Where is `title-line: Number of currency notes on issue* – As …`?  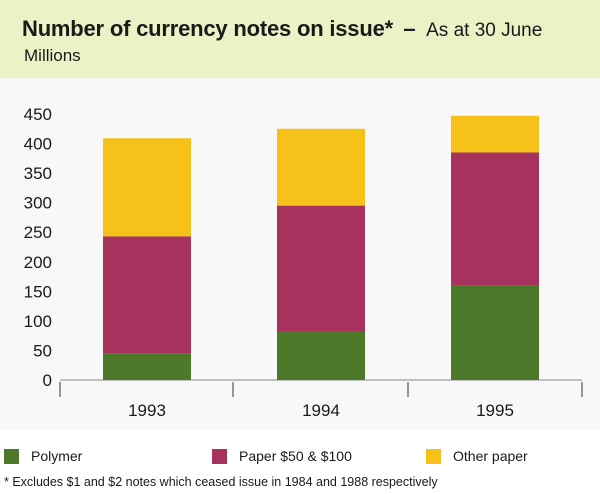
title-line: Number of currency notes on issue* – As … is located at coordinates (282, 29).